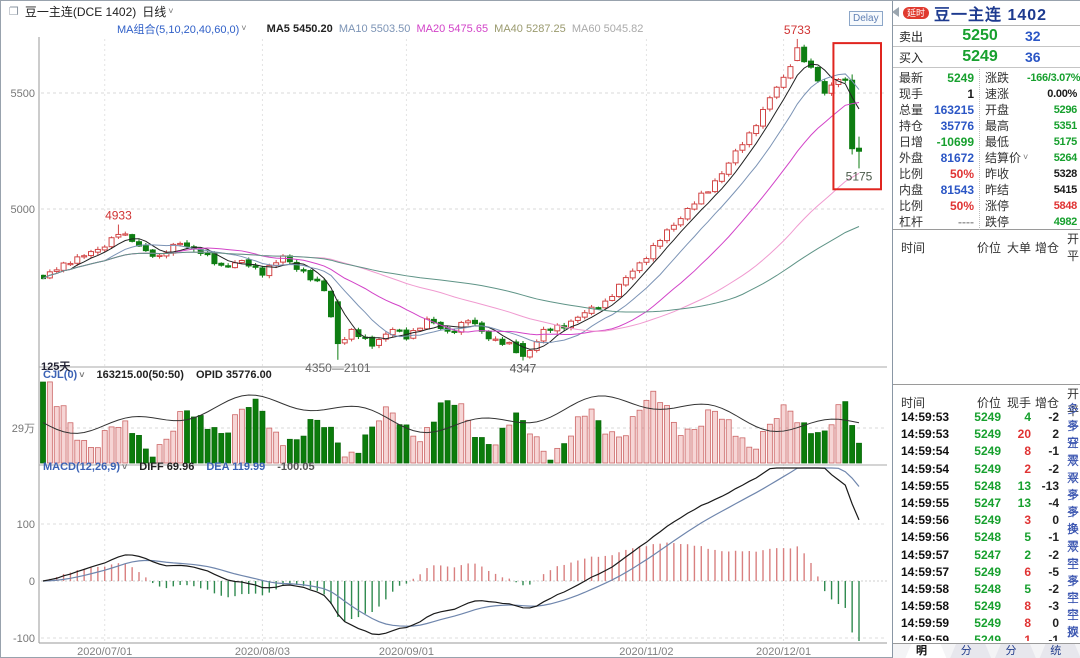 The width and height of the screenshot is (1080, 658). What do you see at coordinates (911, 158) in the screenshot?
I see `quote-label: 外盘` at bounding box center [911, 158].